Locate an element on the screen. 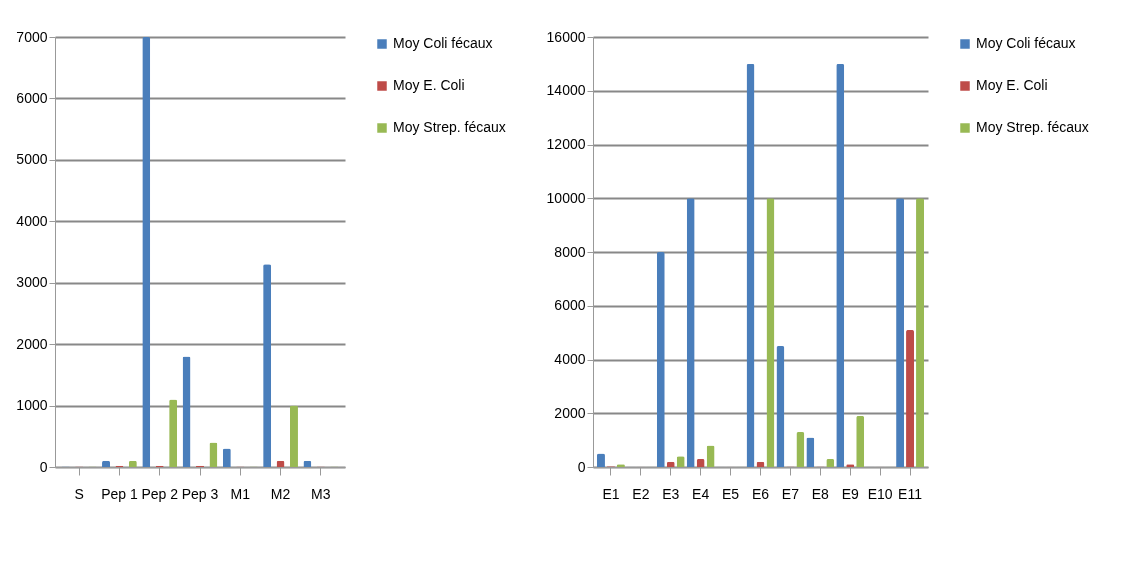 The width and height of the screenshot is (1128, 579). x-tick-label: E10 is located at coordinates (880, 493).